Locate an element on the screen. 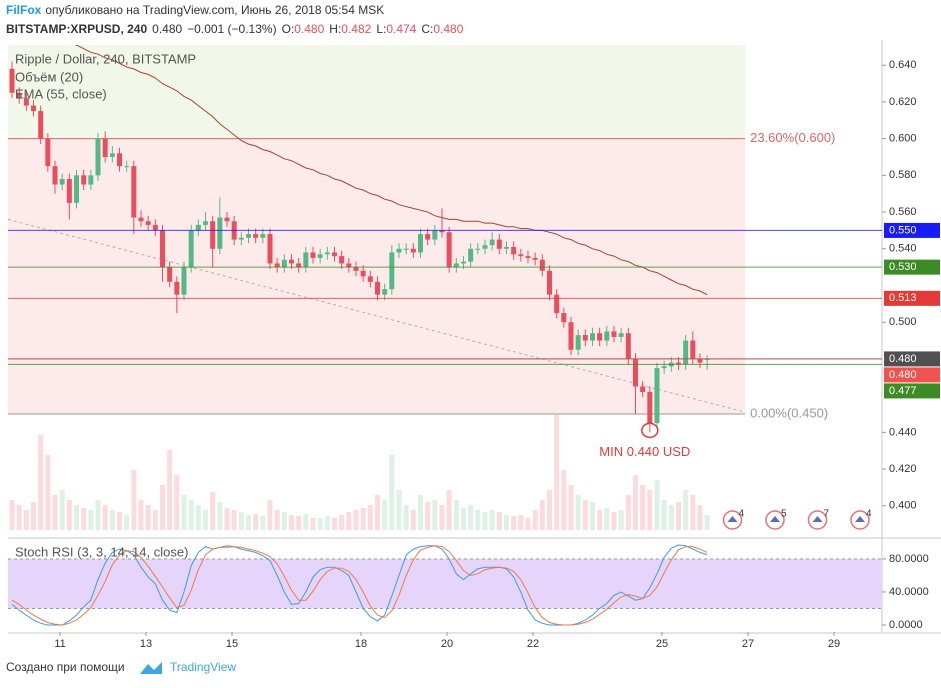 The width and height of the screenshot is (941, 688). y-tick-label: 0.400 is located at coordinates (903, 506).